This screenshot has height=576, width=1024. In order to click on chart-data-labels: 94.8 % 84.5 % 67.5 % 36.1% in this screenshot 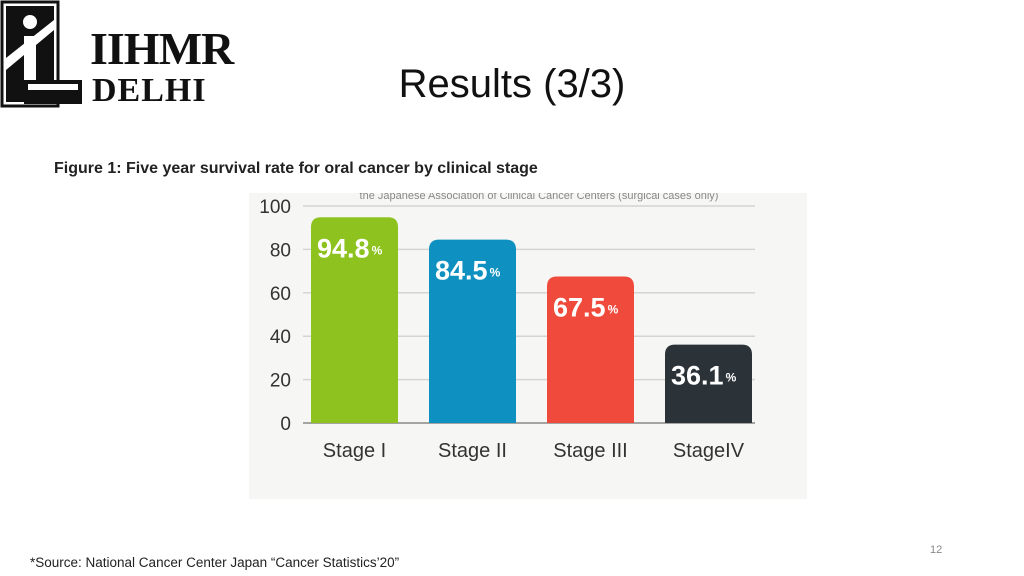, I will do `click(527, 311)`.